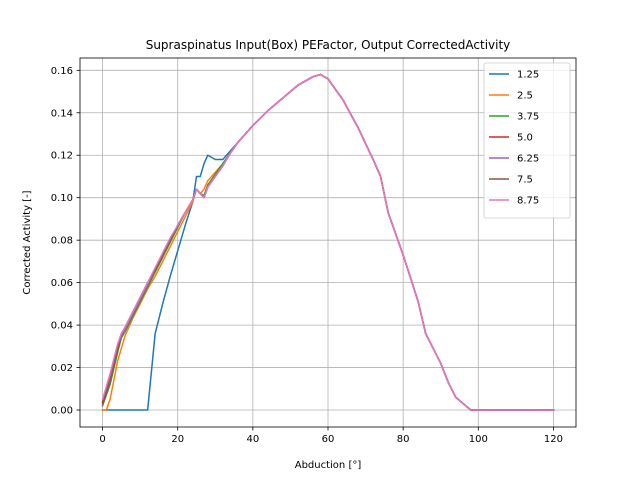  Describe the element at coordinates (62, 71) in the screenshot. I see `y-tick-label: 0.16` at that location.